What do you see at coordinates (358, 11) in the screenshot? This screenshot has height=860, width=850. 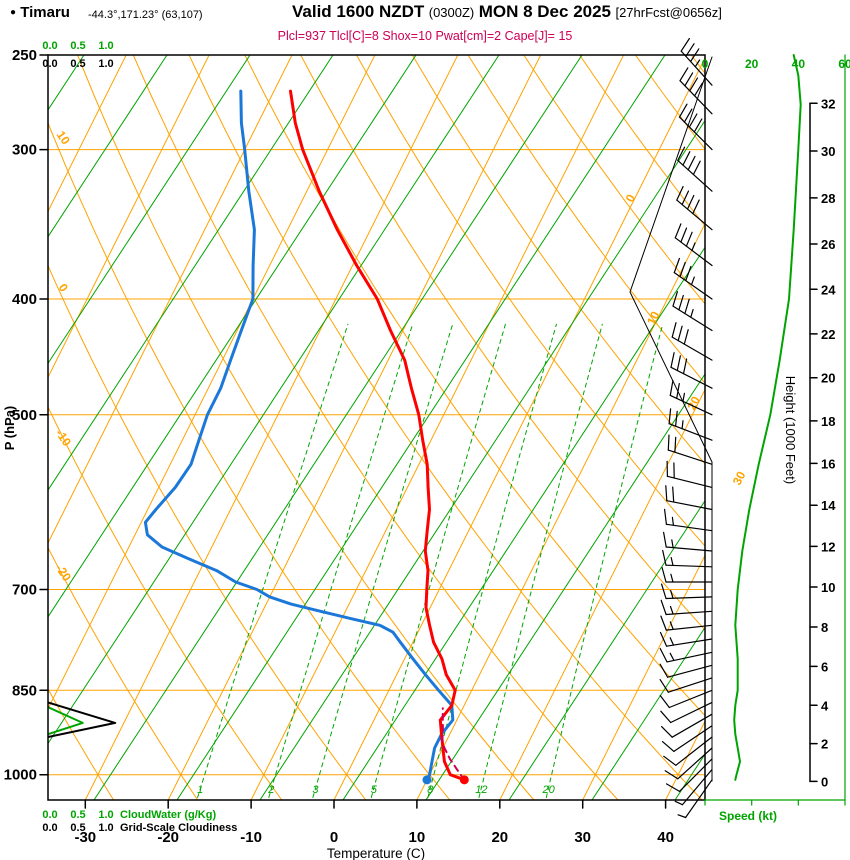 I see `valid-prefix: Valid 1600 NZDT` at bounding box center [358, 11].